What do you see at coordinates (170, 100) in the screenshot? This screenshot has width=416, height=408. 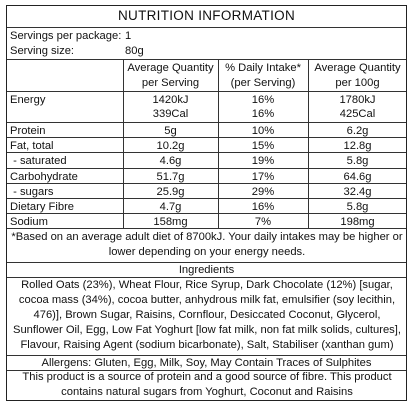 I see `row-serving: 1420kJ` at bounding box center [170, 100].